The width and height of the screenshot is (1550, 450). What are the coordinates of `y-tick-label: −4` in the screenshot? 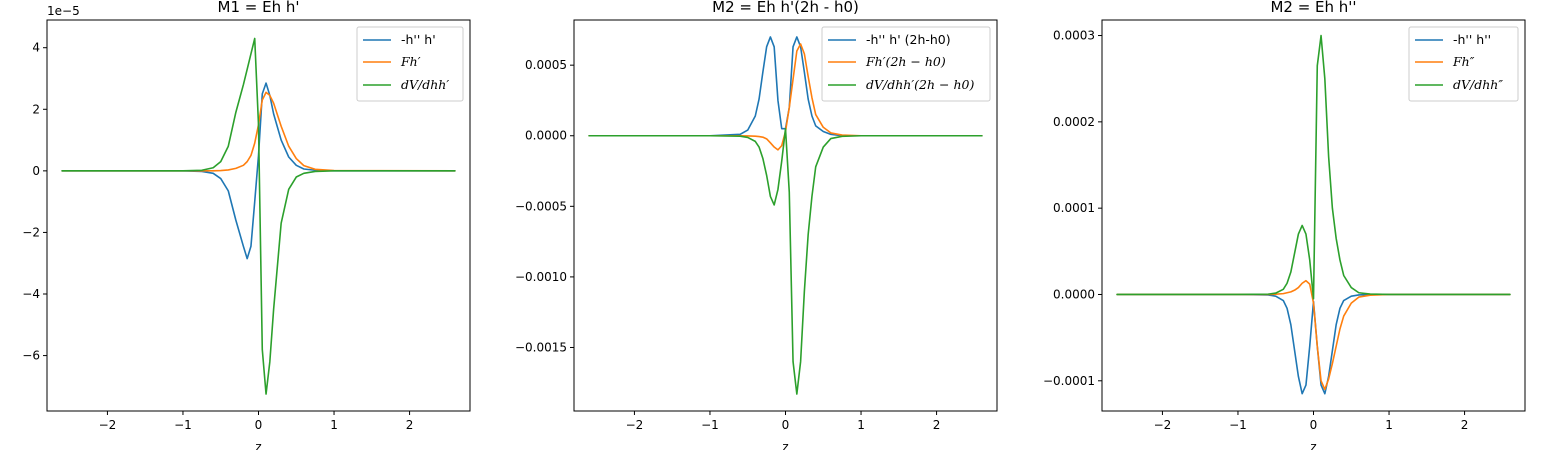 It's located at (31, 294).